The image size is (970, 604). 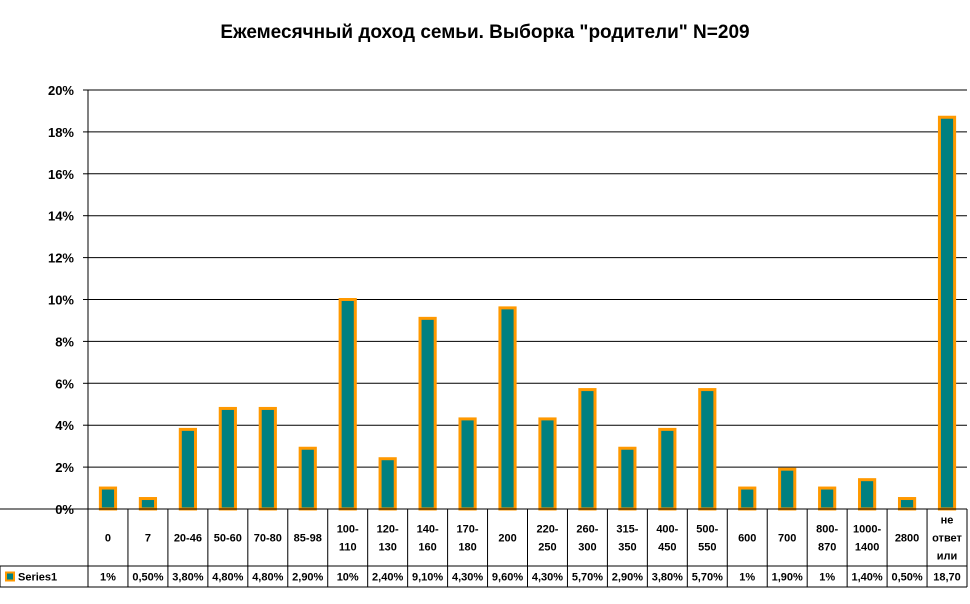 What do you see at coordinates (427, 578) in the screenshot?
I see `data-table-value: 9,10%` at bounding box center [427, 578].